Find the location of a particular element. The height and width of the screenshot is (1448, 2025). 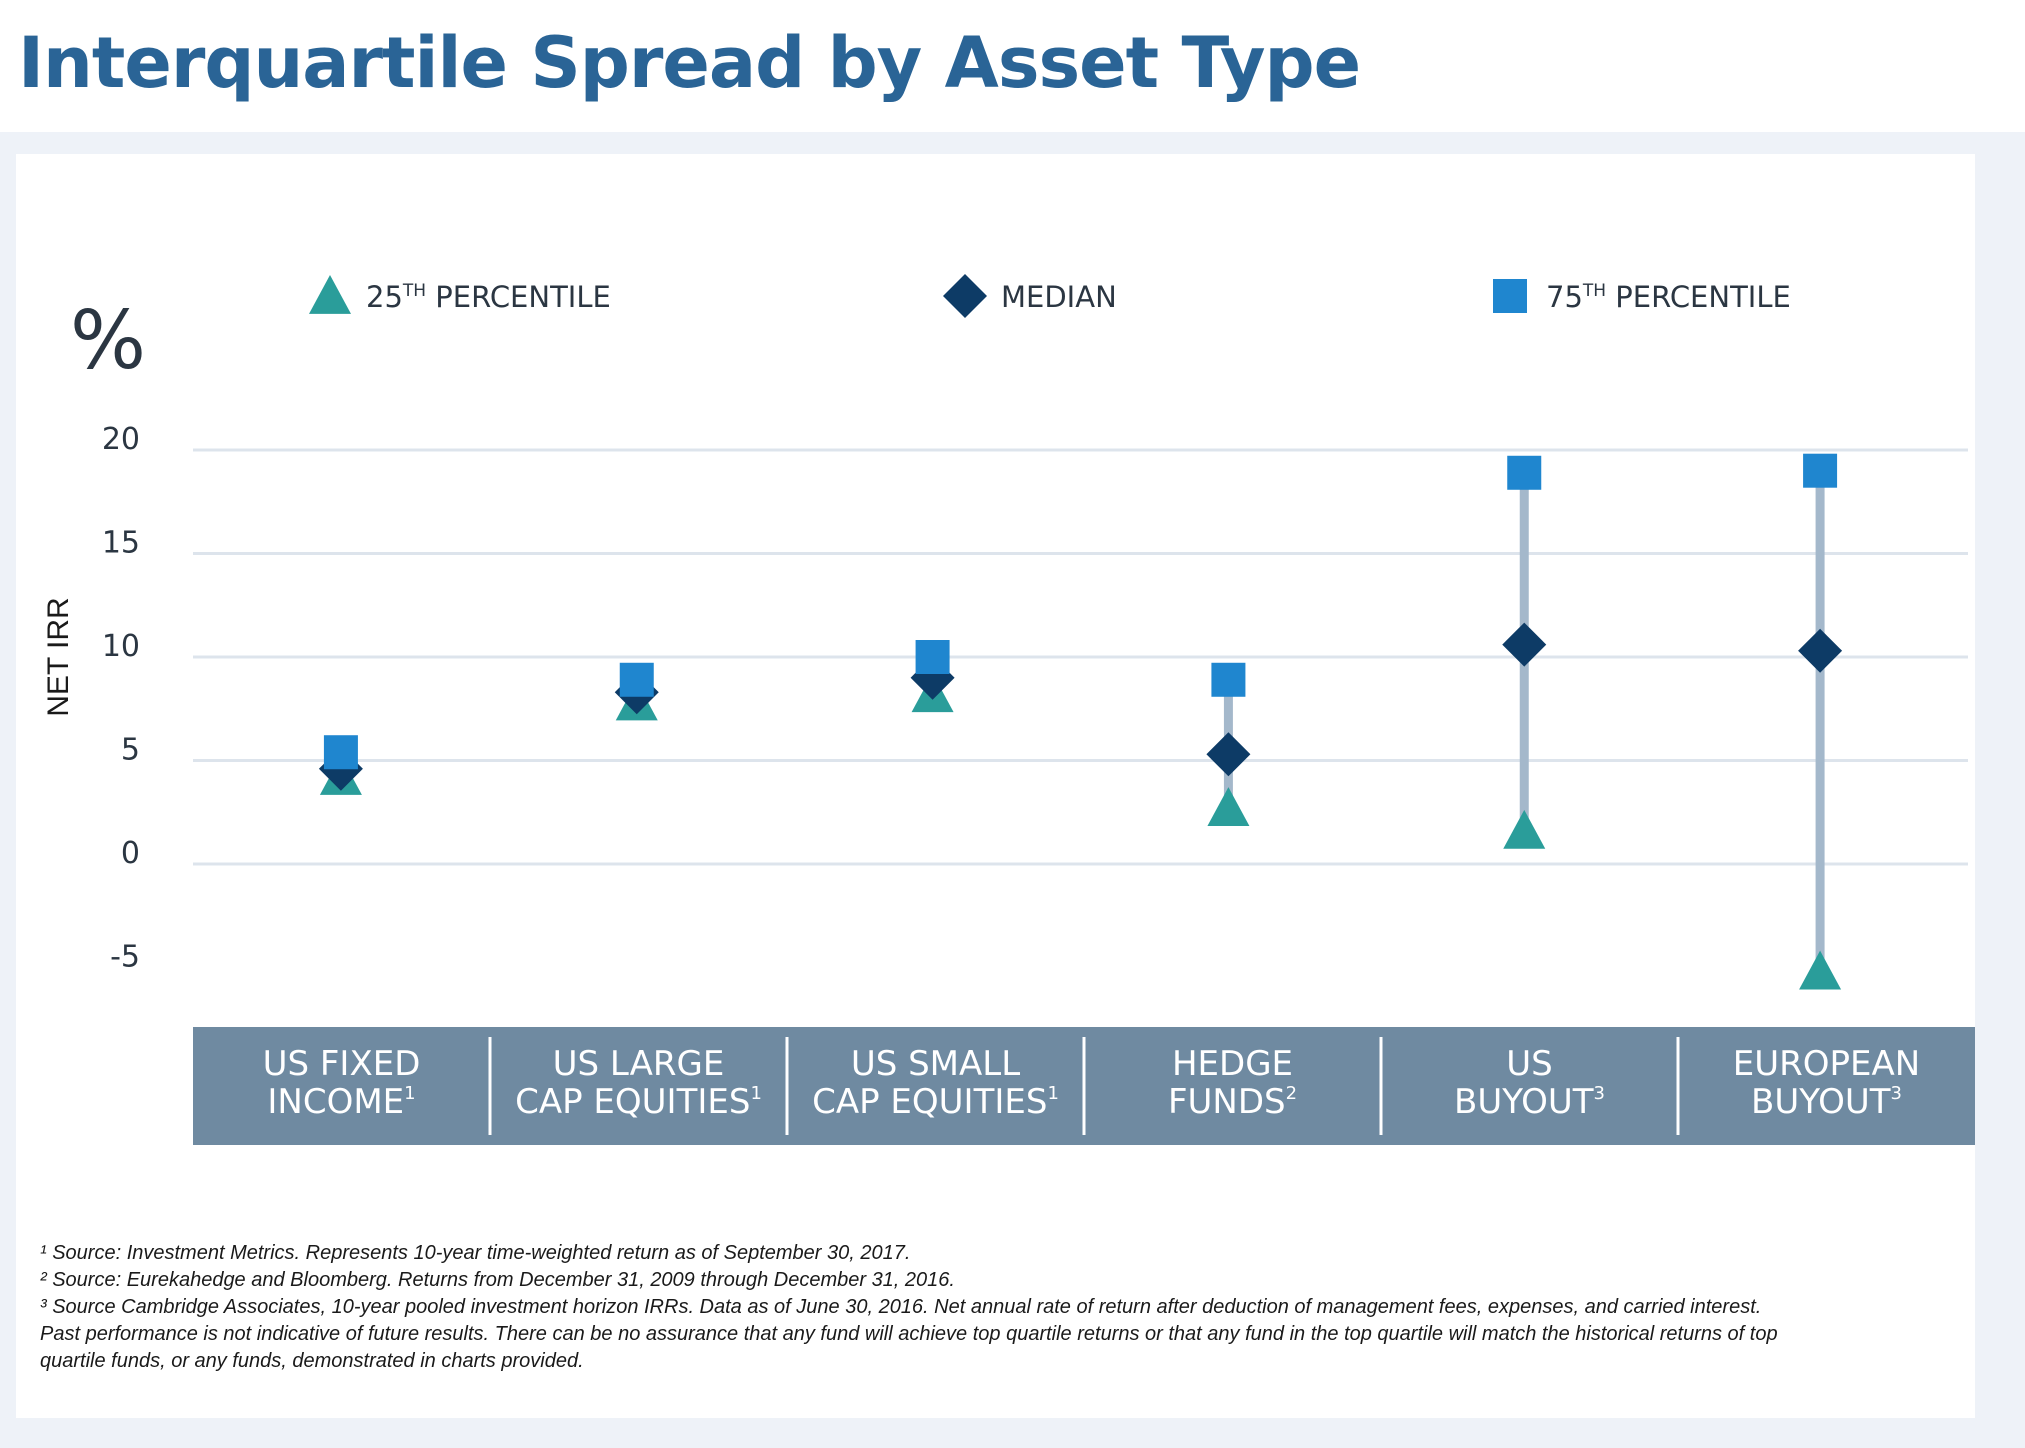

category-label-line2: FUNDS2 is located at coordinates (1232, 1102).